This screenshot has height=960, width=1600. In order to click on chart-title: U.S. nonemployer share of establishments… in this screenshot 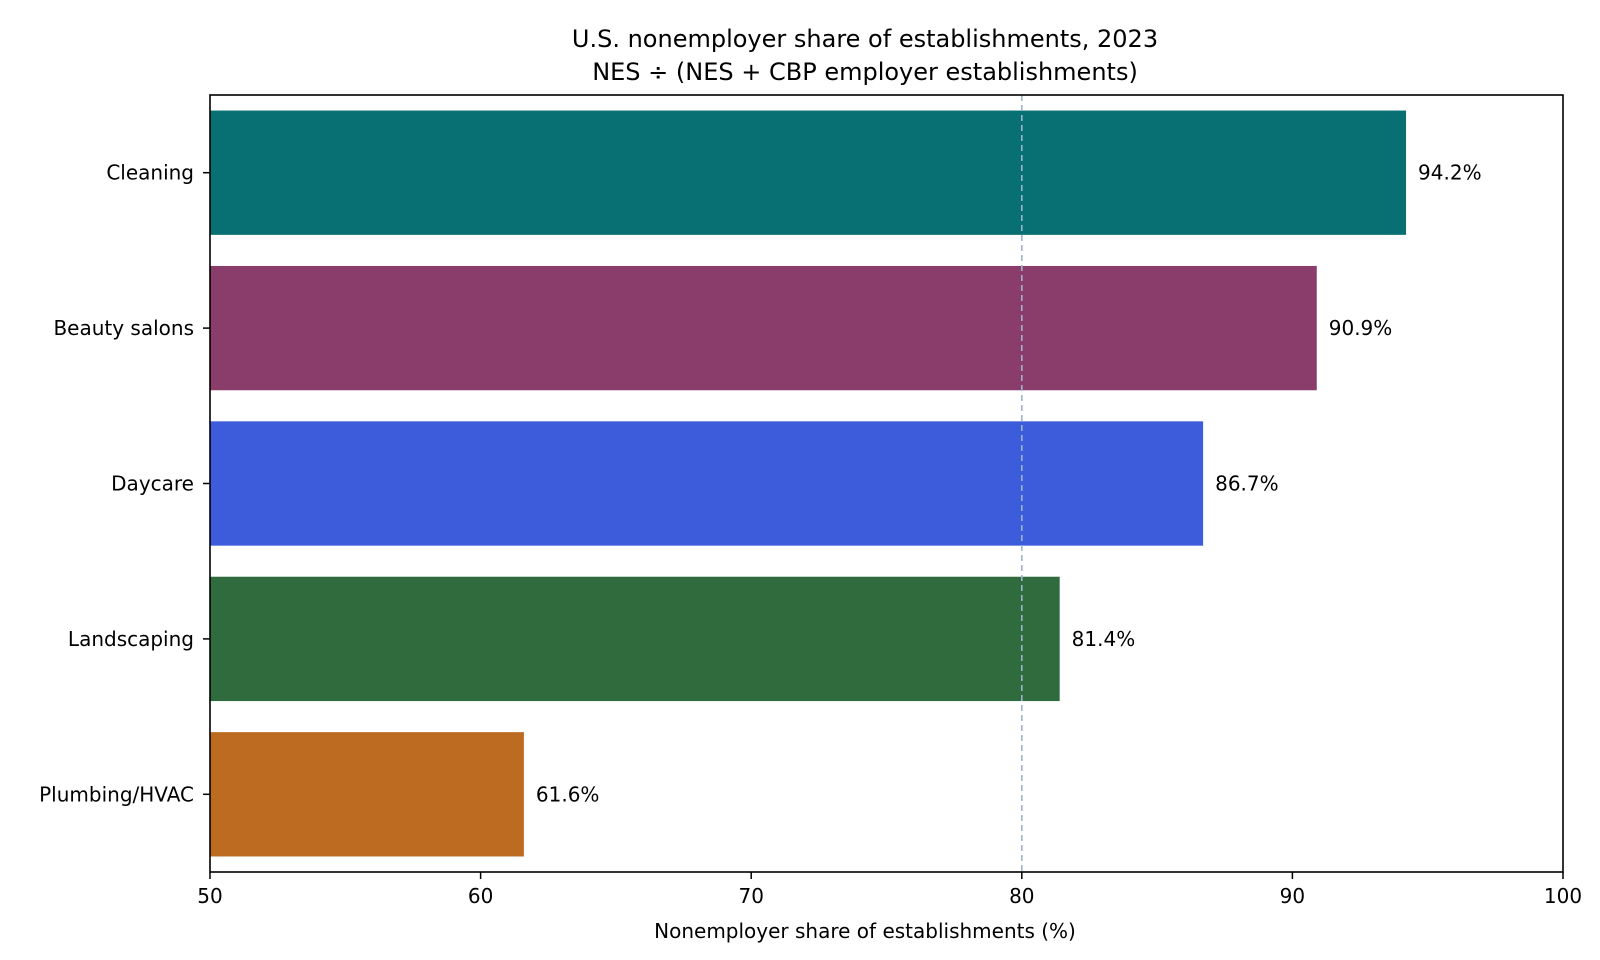, I will do `click(865, 39)`.